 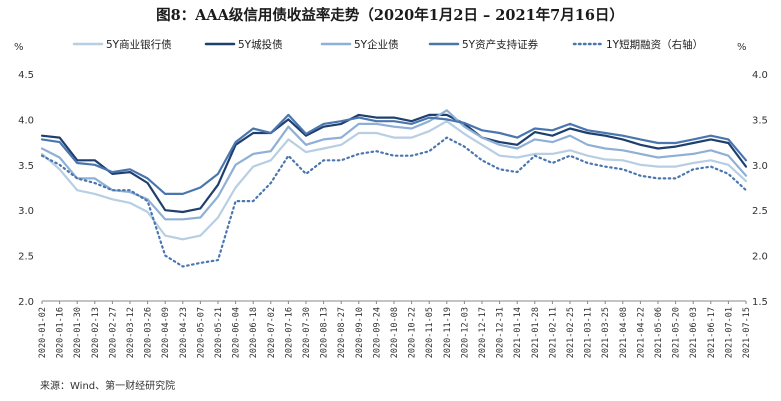 I want to click on y-left-tick-label: 2.0, so click(x=26, y=302).